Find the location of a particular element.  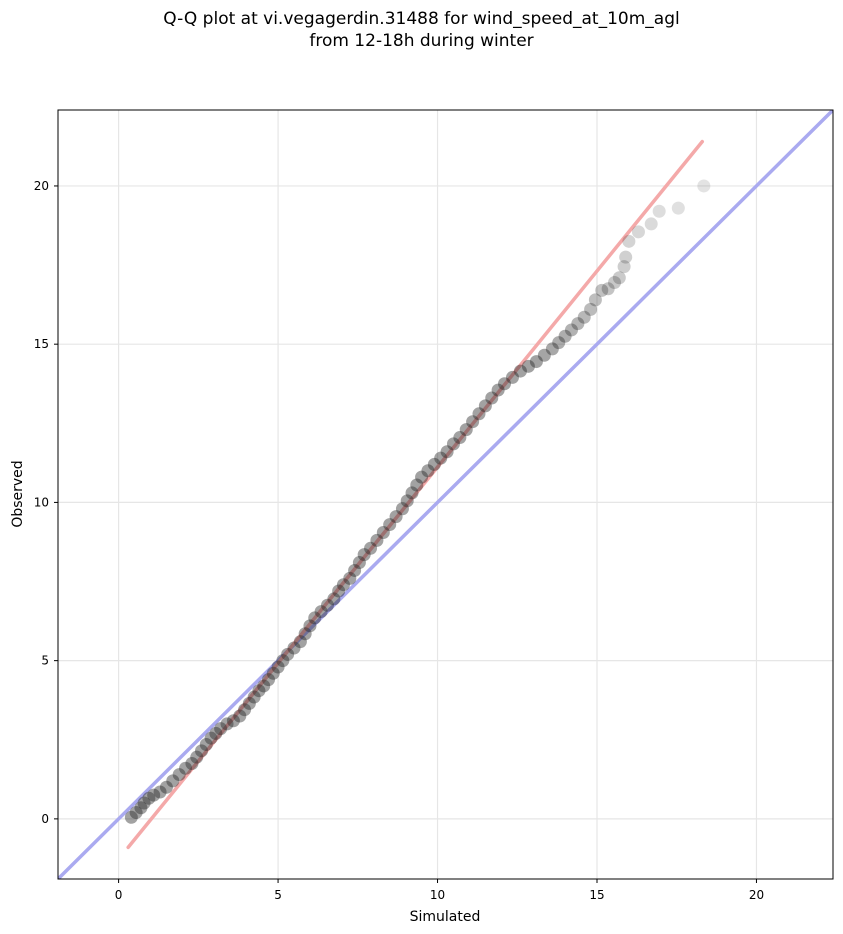

x-axis-label: Simulated is located at coordinates (445, 917).